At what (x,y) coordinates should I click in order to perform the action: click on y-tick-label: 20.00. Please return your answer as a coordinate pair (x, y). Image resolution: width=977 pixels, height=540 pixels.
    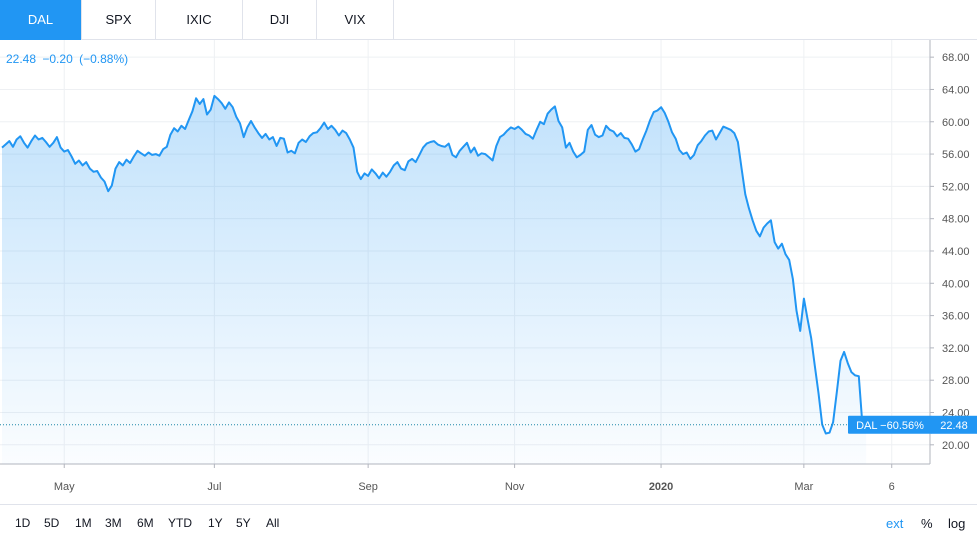
    Looking at the image, I should click on (956, 446).